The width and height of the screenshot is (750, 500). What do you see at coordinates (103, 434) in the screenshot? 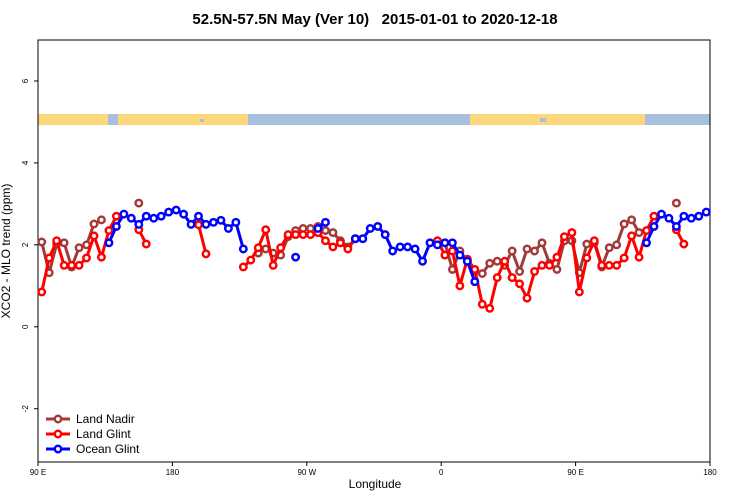
I see `legend-label: Land Glint` at bounding box center [103, 434].